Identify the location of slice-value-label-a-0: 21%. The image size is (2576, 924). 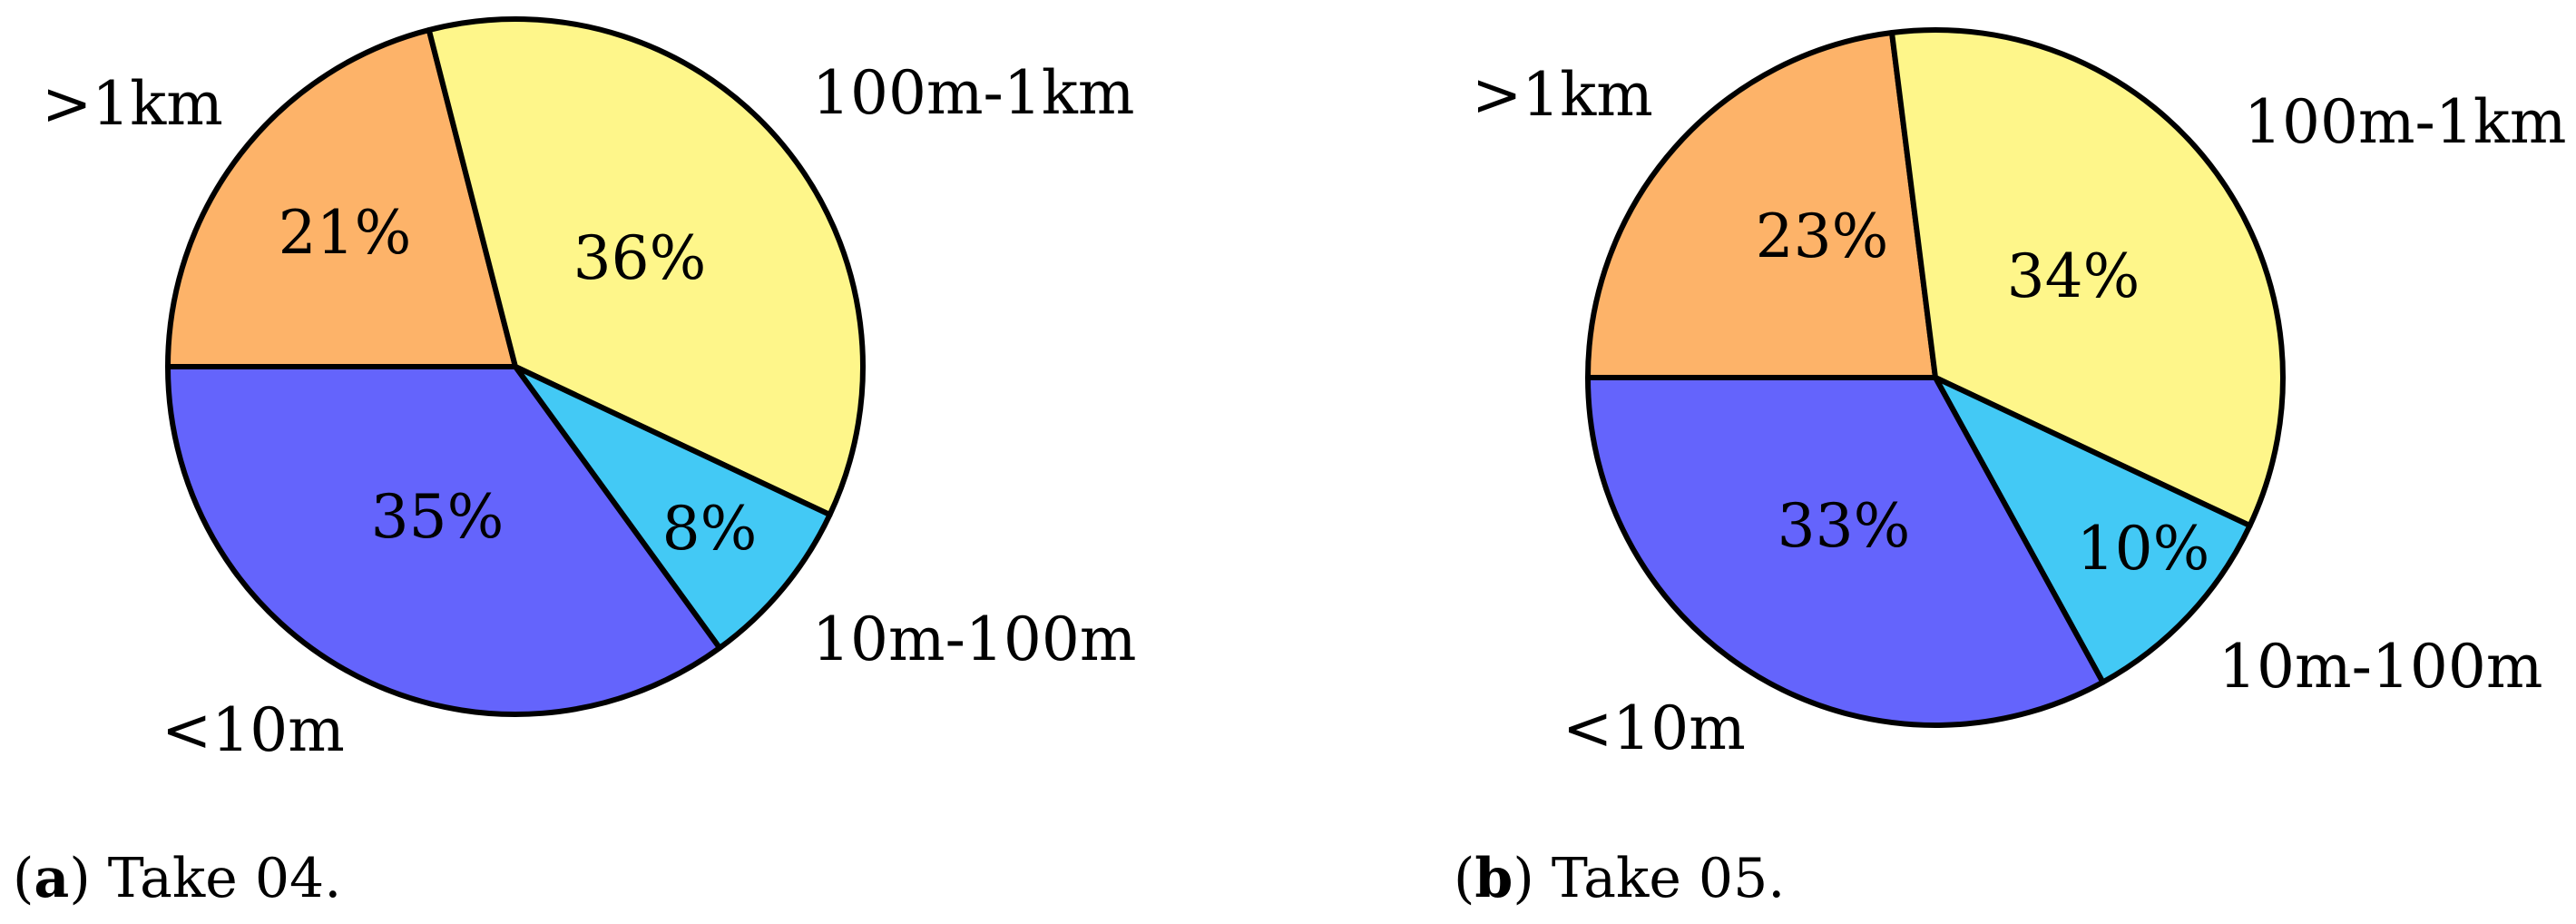
(345, 233).